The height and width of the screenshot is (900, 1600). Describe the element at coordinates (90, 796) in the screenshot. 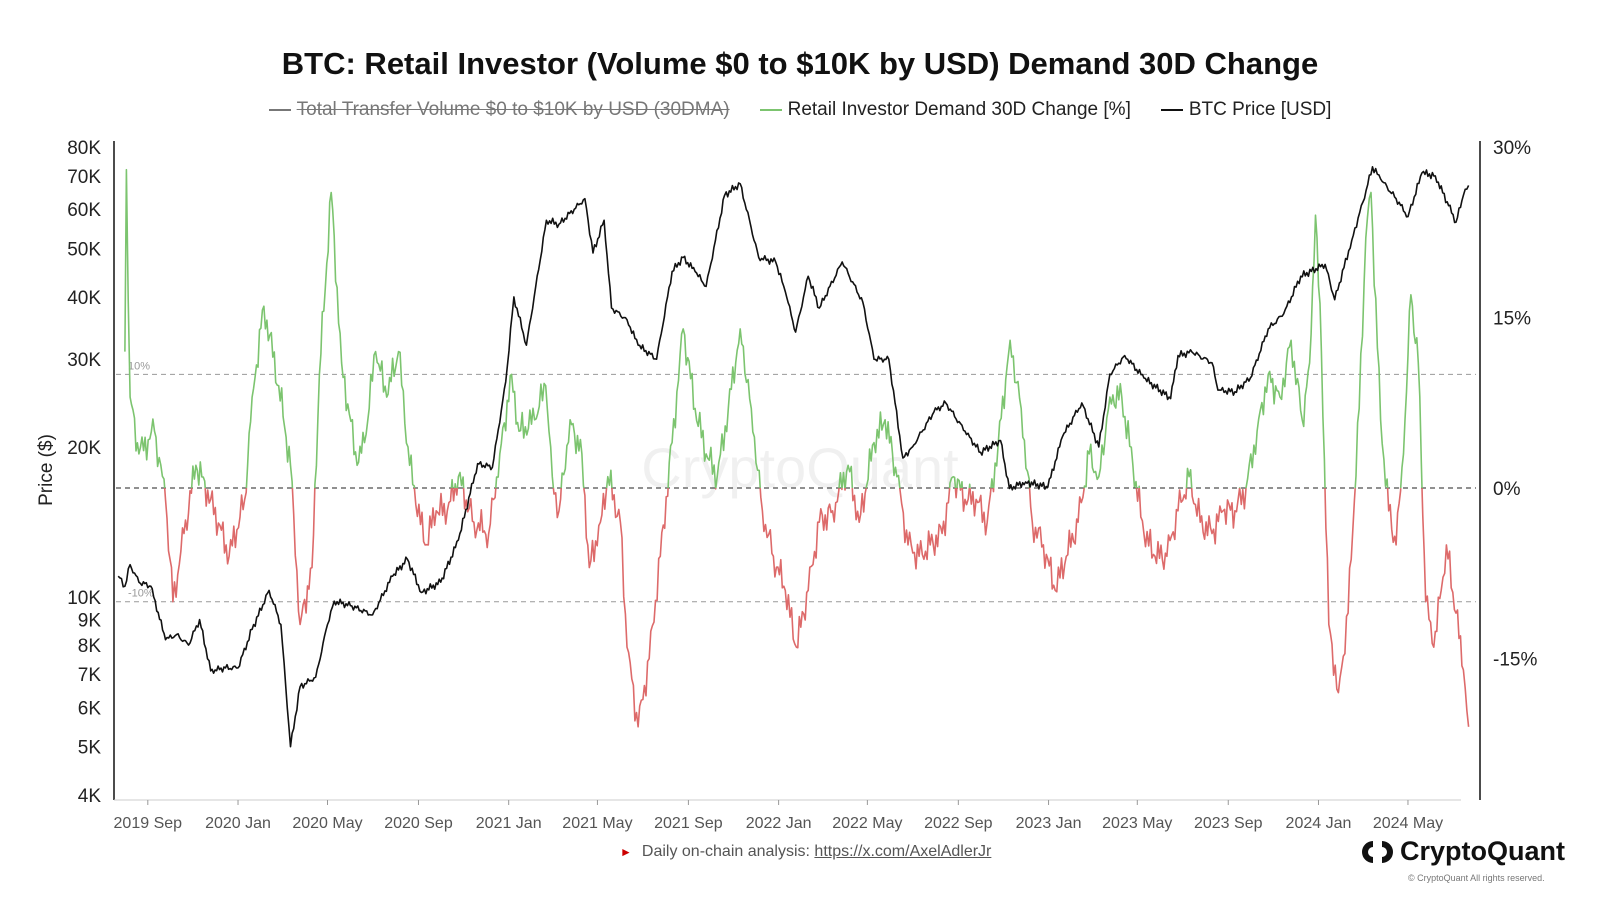

I see `y-tick-left-4K: 4K` at that location.